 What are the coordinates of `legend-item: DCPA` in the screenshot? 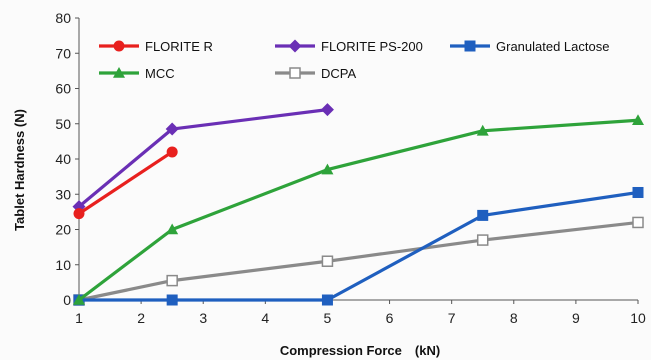 It's located at (315, 73).